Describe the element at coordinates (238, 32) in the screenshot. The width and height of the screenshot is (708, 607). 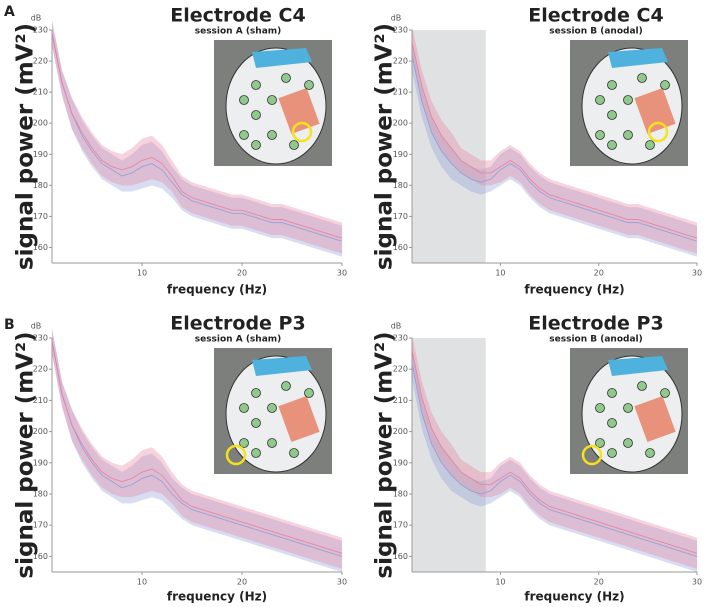
I see `chart-subtitle: session A (sham)` at that location.